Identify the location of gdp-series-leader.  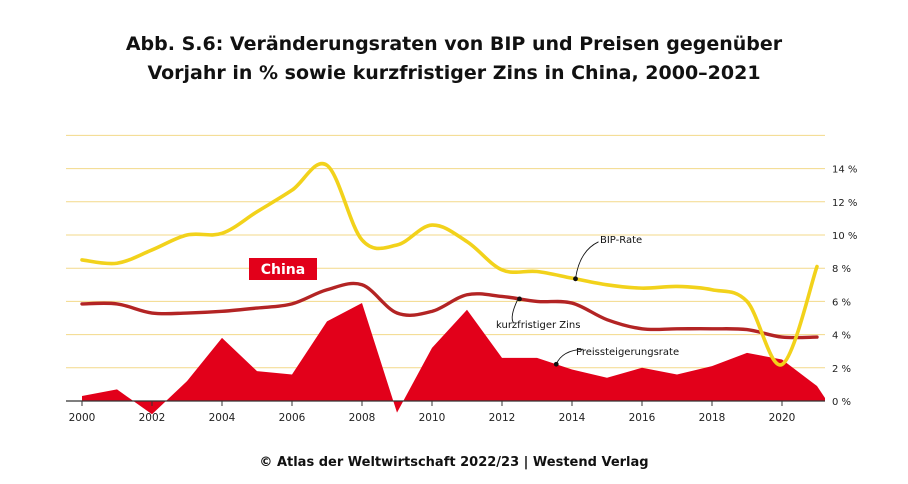
(587, 260).